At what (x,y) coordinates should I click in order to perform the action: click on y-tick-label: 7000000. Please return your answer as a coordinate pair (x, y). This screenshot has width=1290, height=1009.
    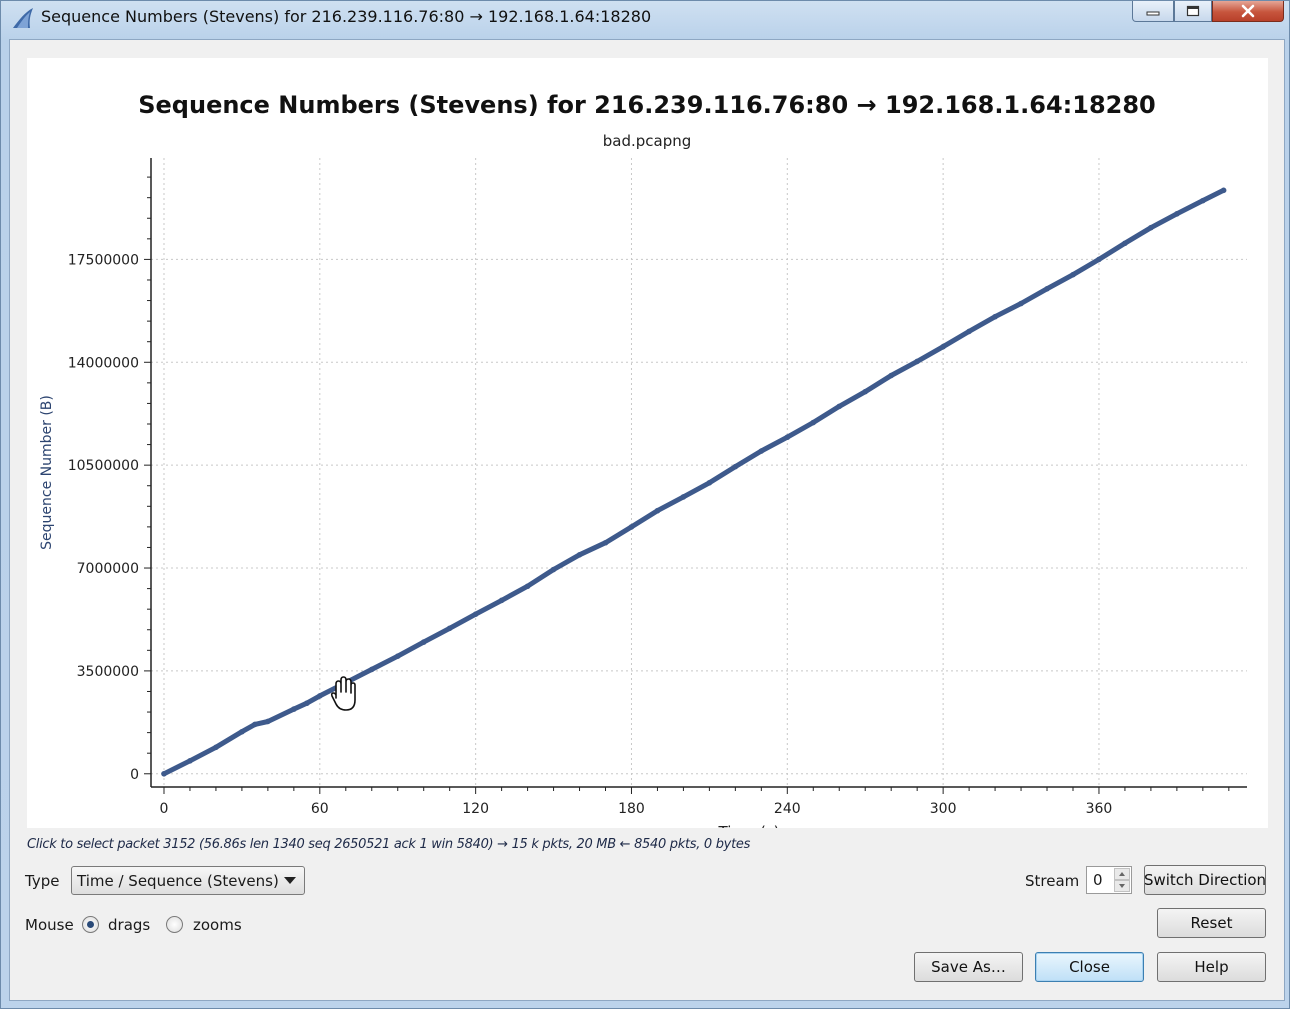
    Looking at the image, I should click on (108, 569).